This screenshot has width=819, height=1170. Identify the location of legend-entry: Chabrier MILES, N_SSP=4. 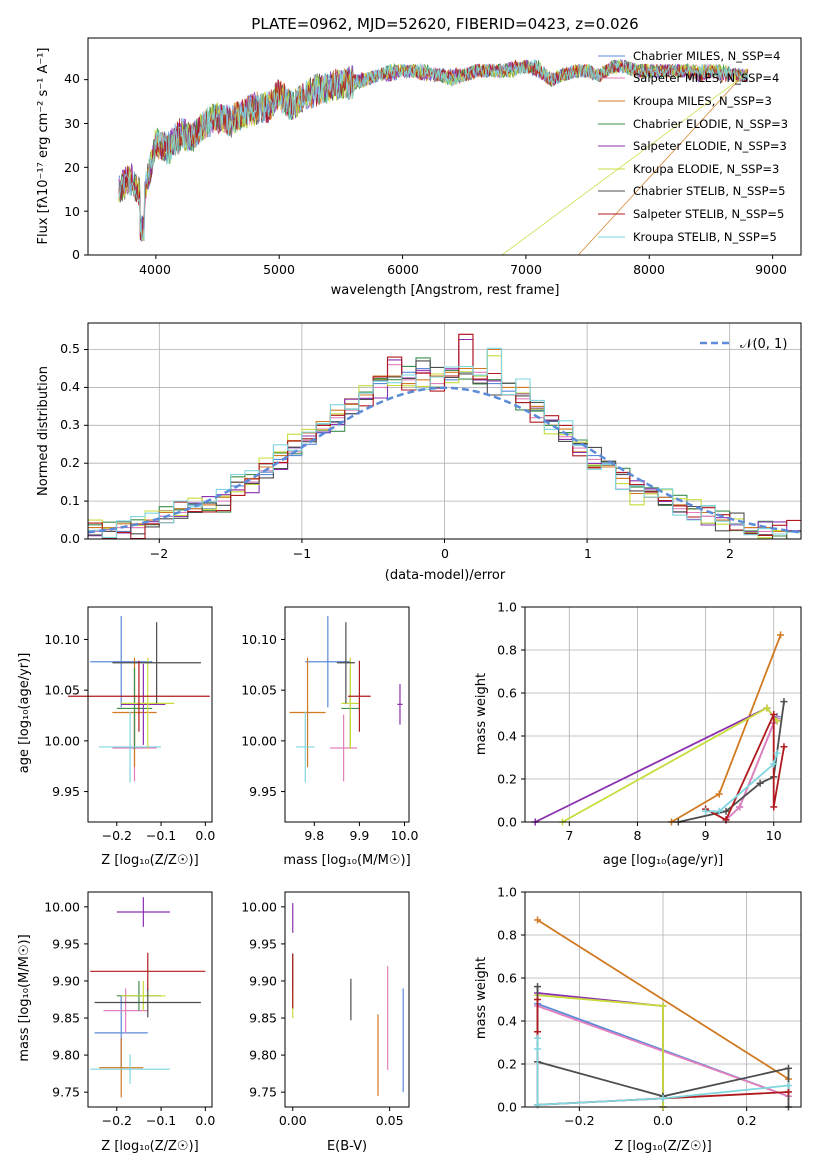
(689, 56).